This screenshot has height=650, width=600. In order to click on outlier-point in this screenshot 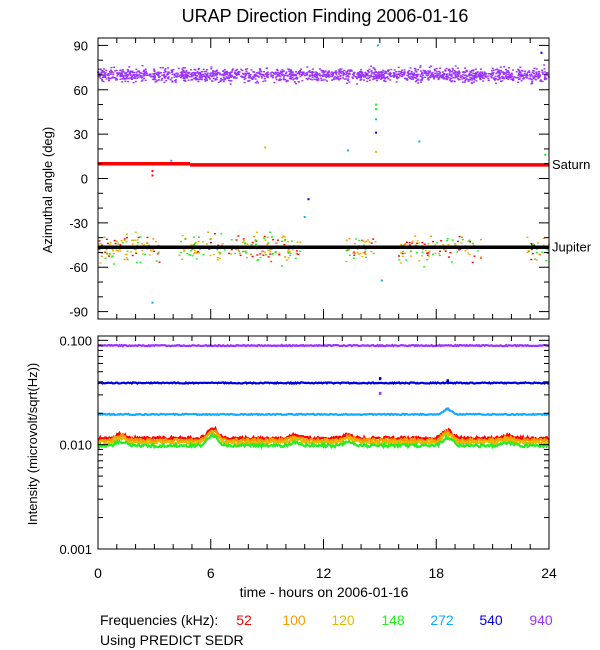, I will do `click(541, 52)`.